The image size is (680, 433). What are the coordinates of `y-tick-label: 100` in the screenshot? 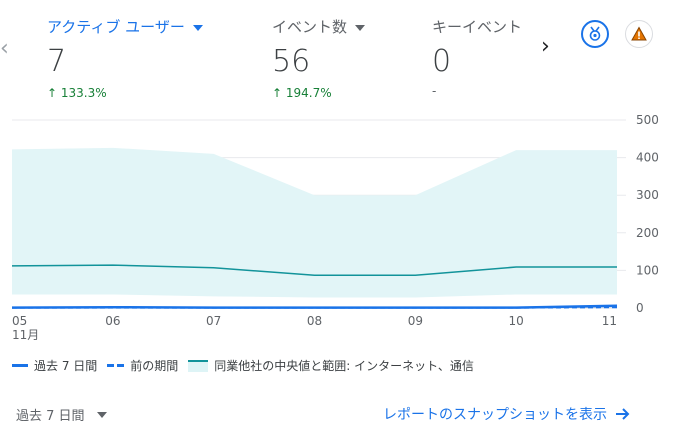 It's located at (647, 270).